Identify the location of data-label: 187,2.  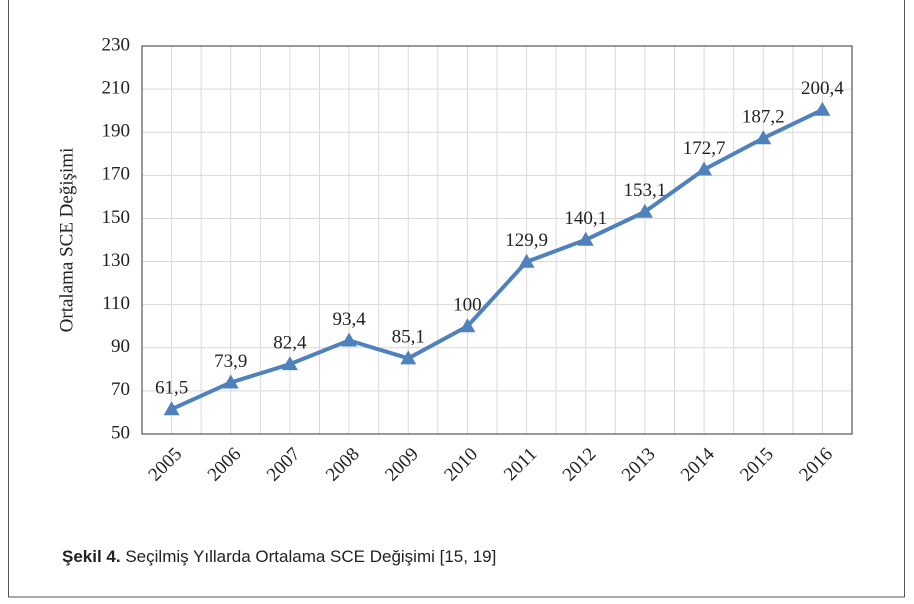
(763, 117).